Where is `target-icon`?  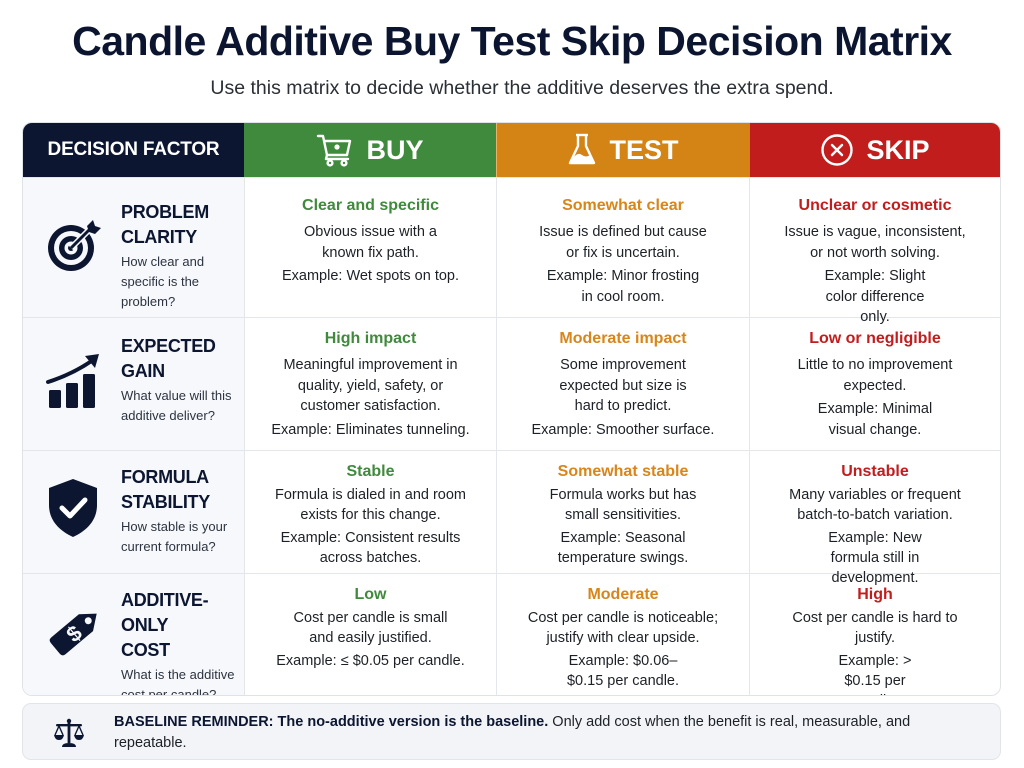 target-icon is located at coordinates (74, 245).